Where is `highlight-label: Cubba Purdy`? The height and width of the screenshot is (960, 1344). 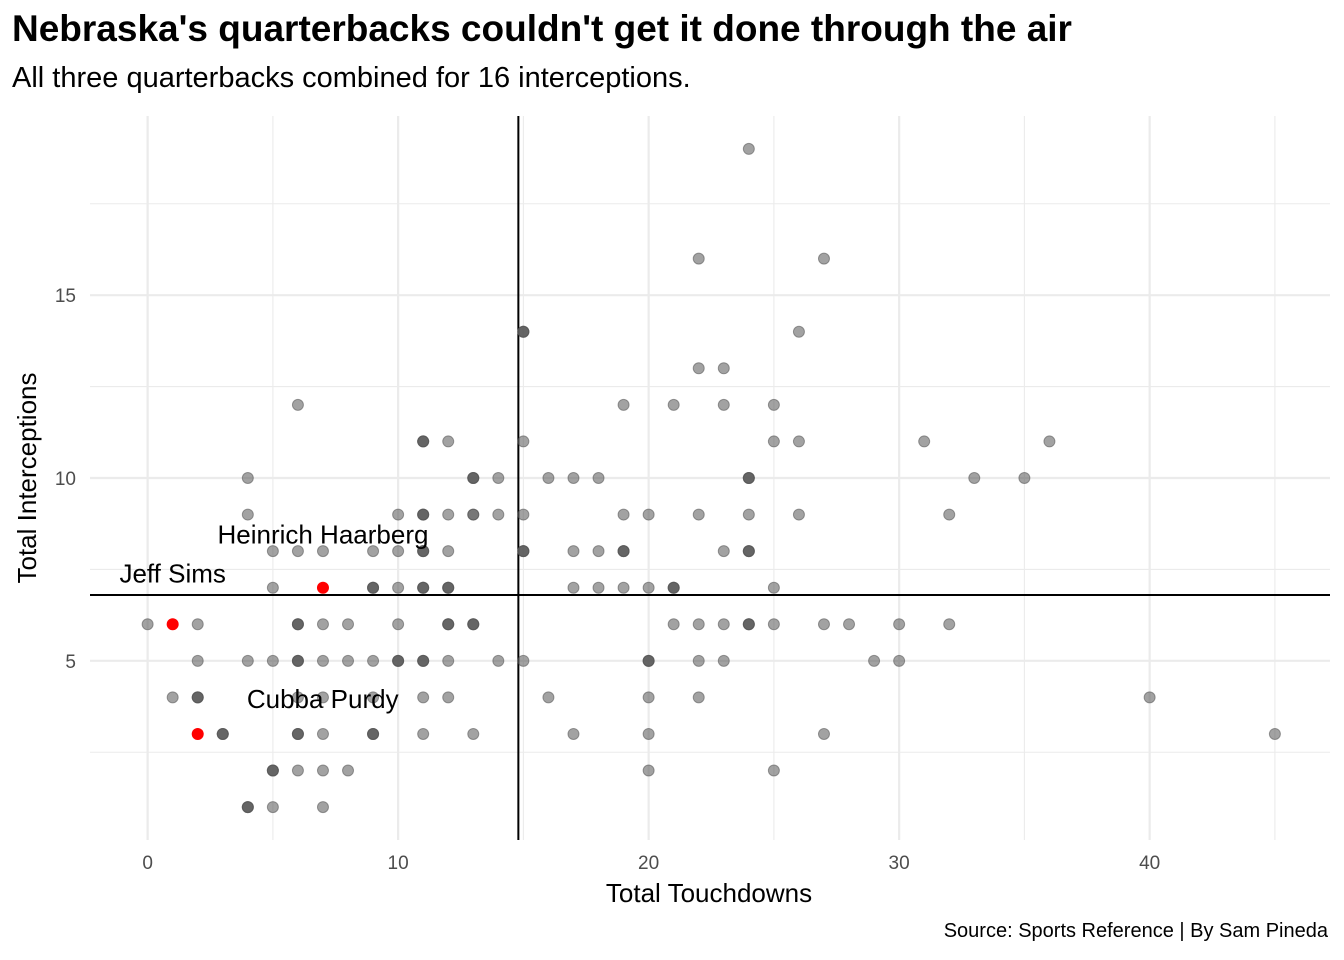 highlight-label: Cubba Purdy is located at coordinates (323, 699).